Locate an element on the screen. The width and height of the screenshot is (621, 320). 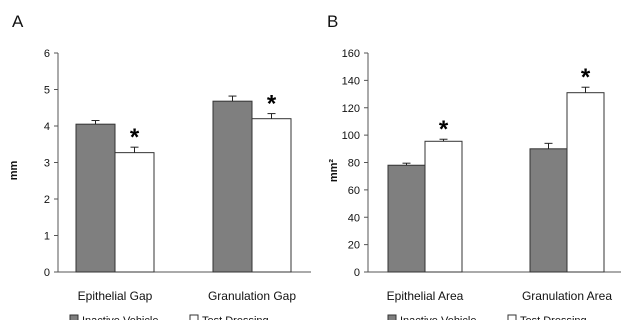
y-tick-label: 1 is located at coordinates (47, 237).